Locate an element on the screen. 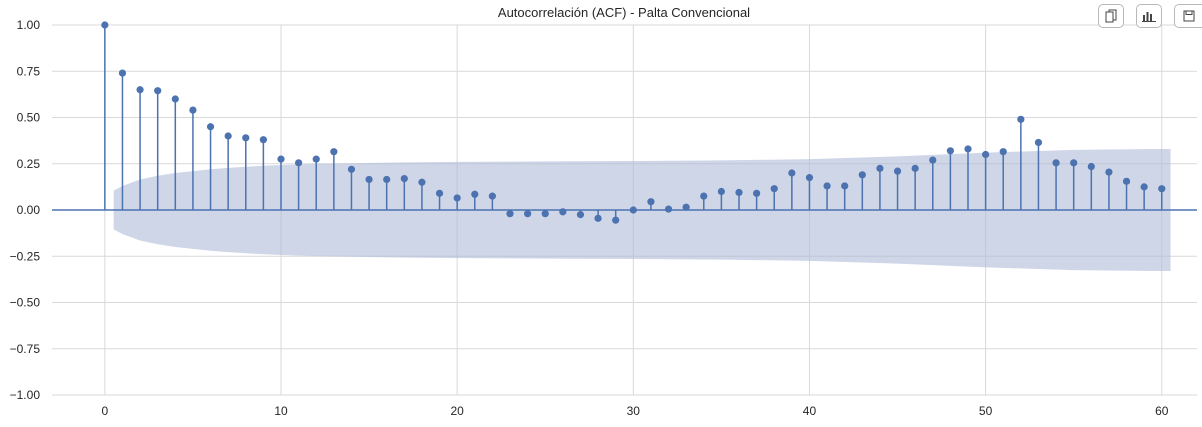  save-button is located at coordinates (1188, 16).